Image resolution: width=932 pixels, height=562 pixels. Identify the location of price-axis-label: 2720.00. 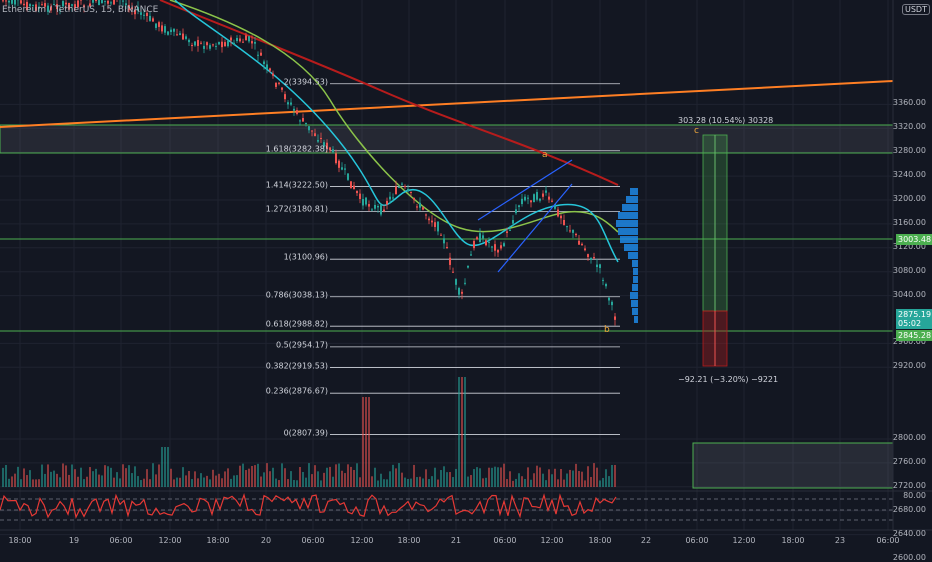
(909, 485).